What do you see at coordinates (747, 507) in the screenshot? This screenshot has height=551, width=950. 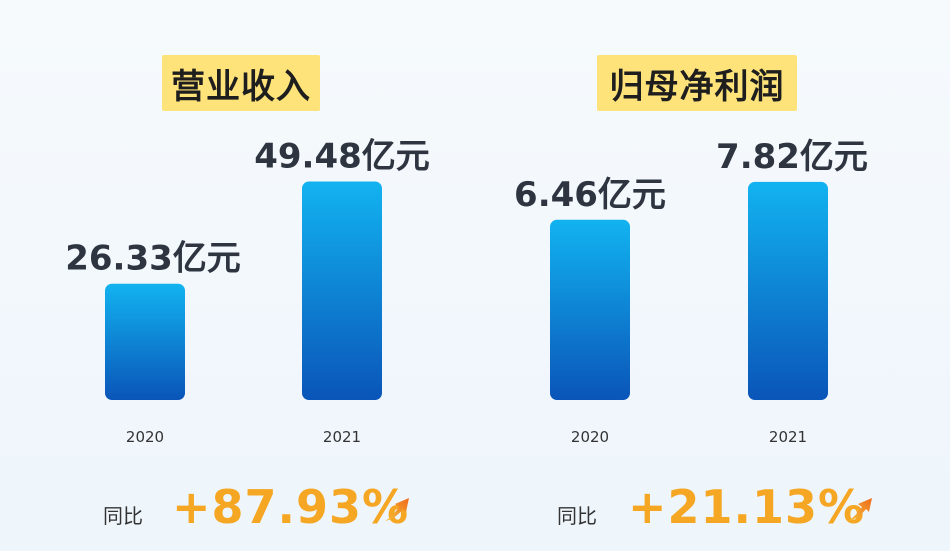 I see `yoy-value: +21.13%` at bounding box center [747, 507].